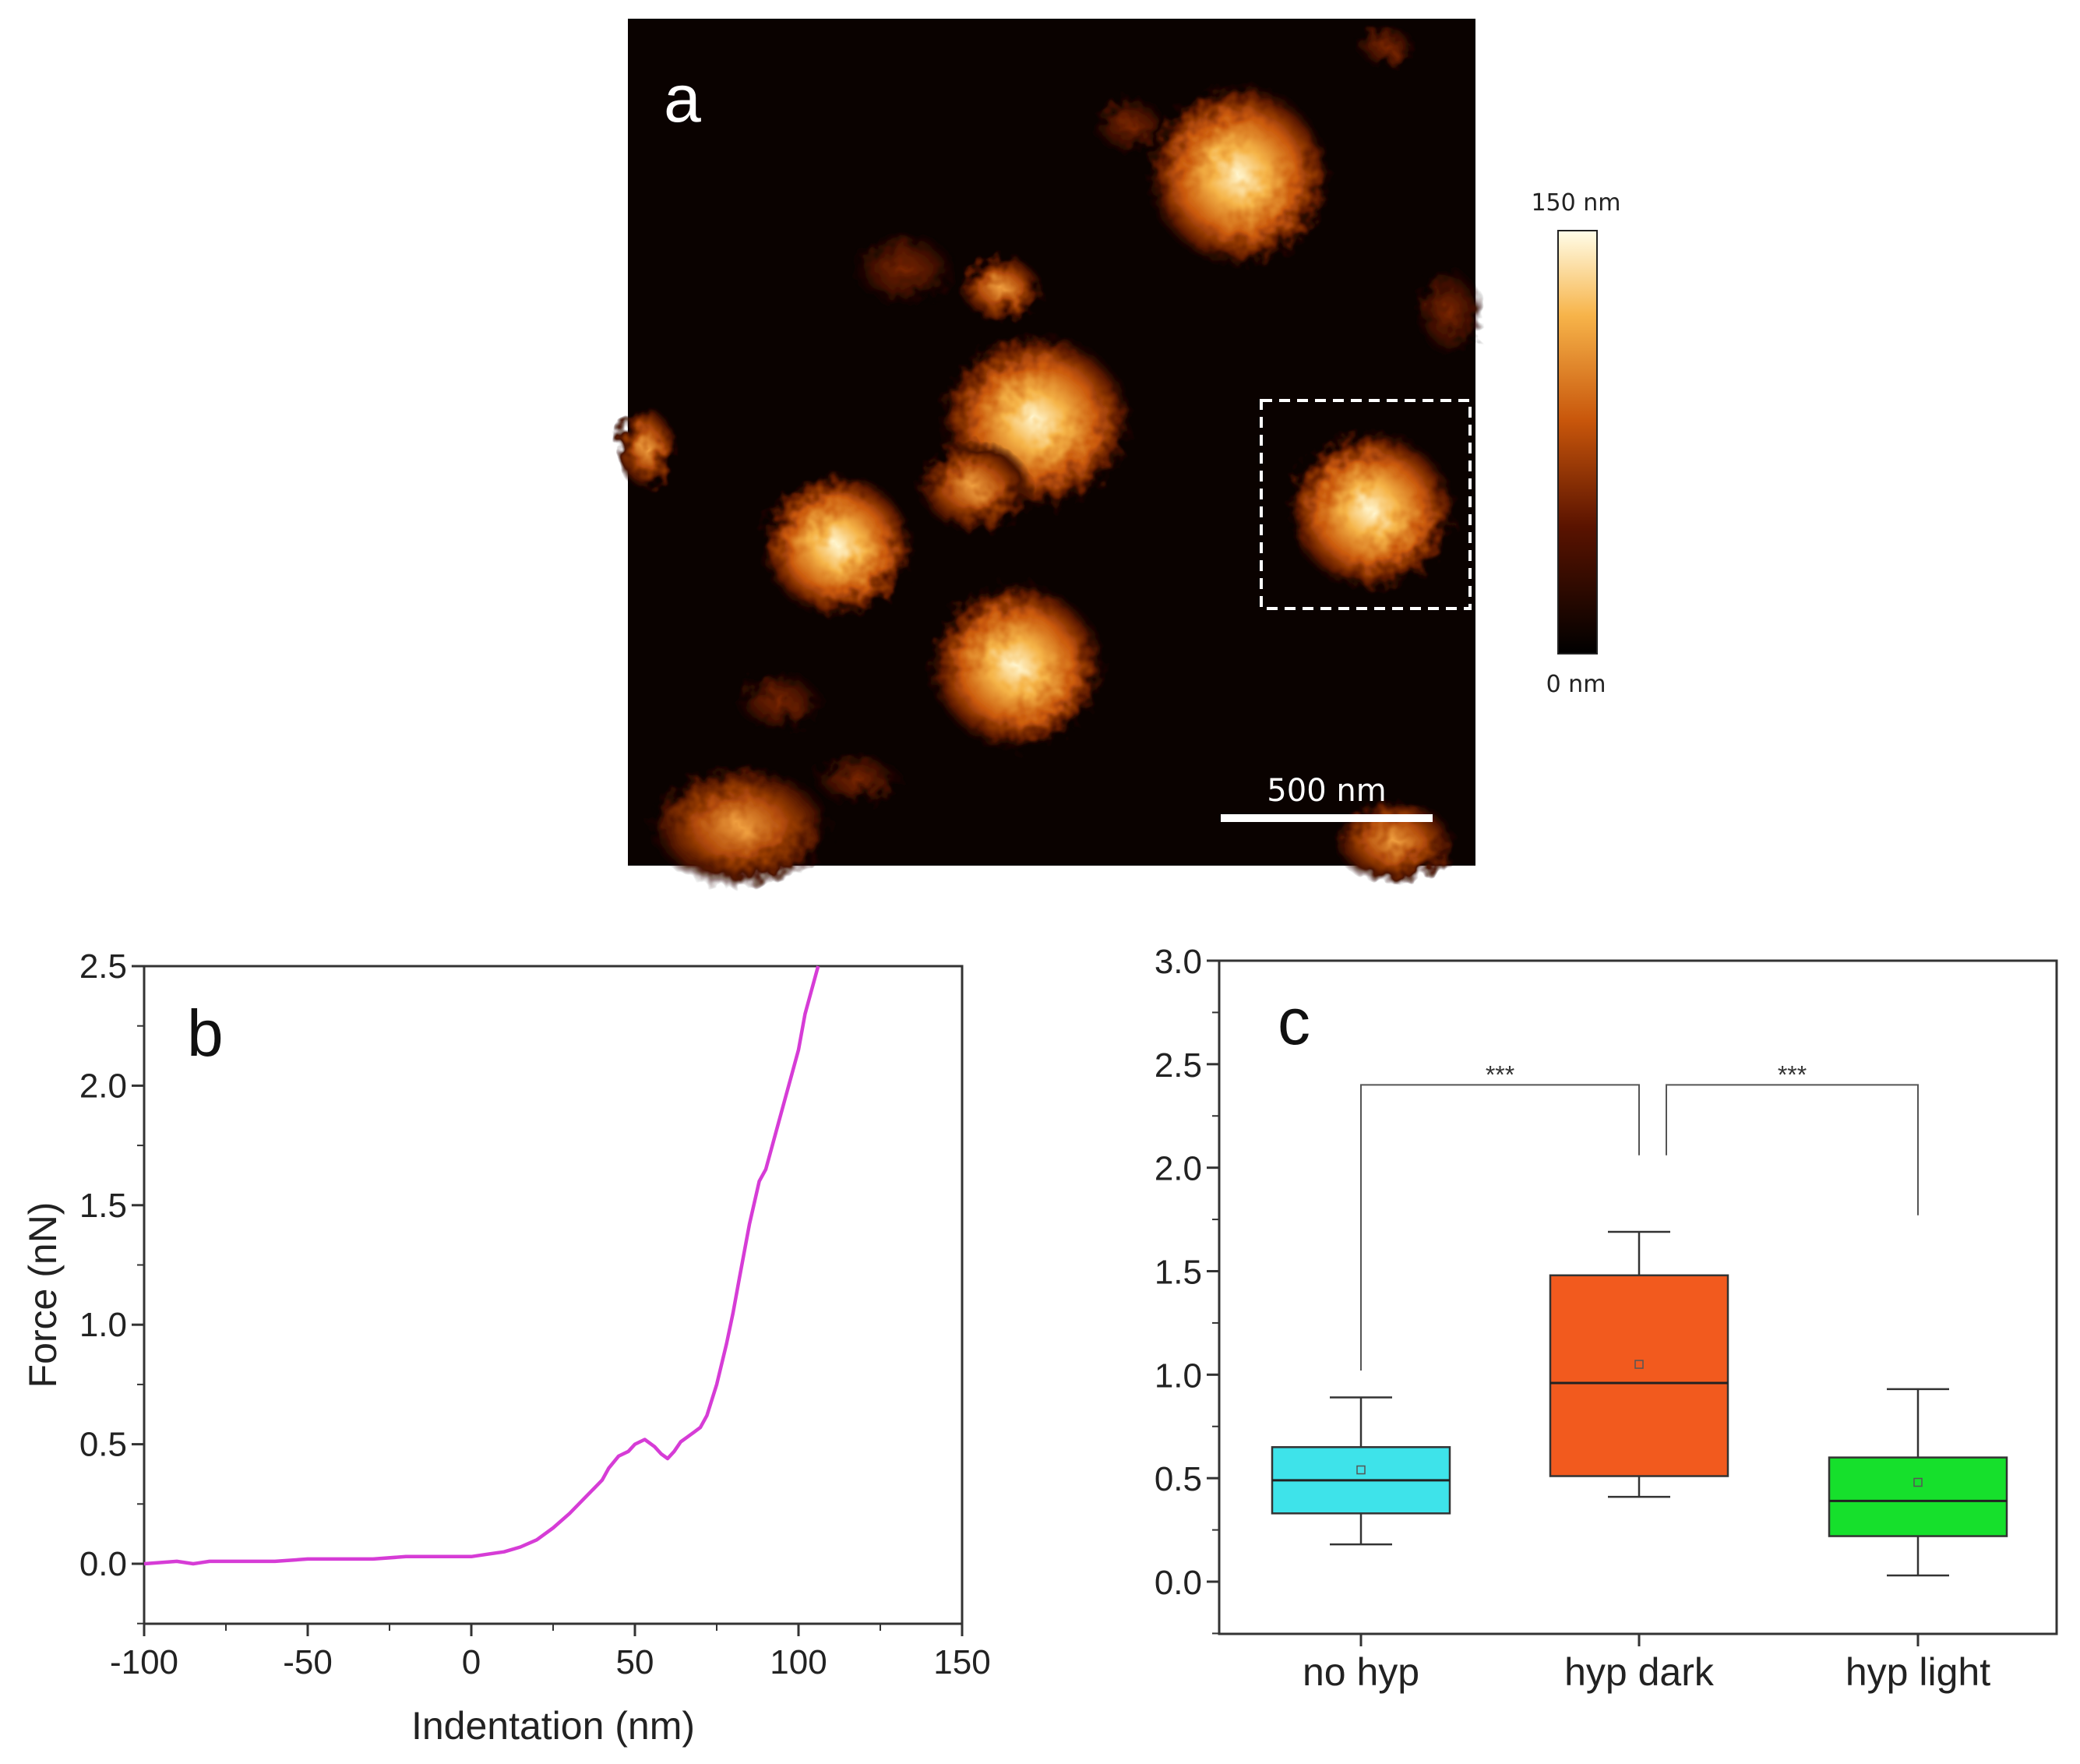  I want to click on panel-a-label: a, so click(683, 99).